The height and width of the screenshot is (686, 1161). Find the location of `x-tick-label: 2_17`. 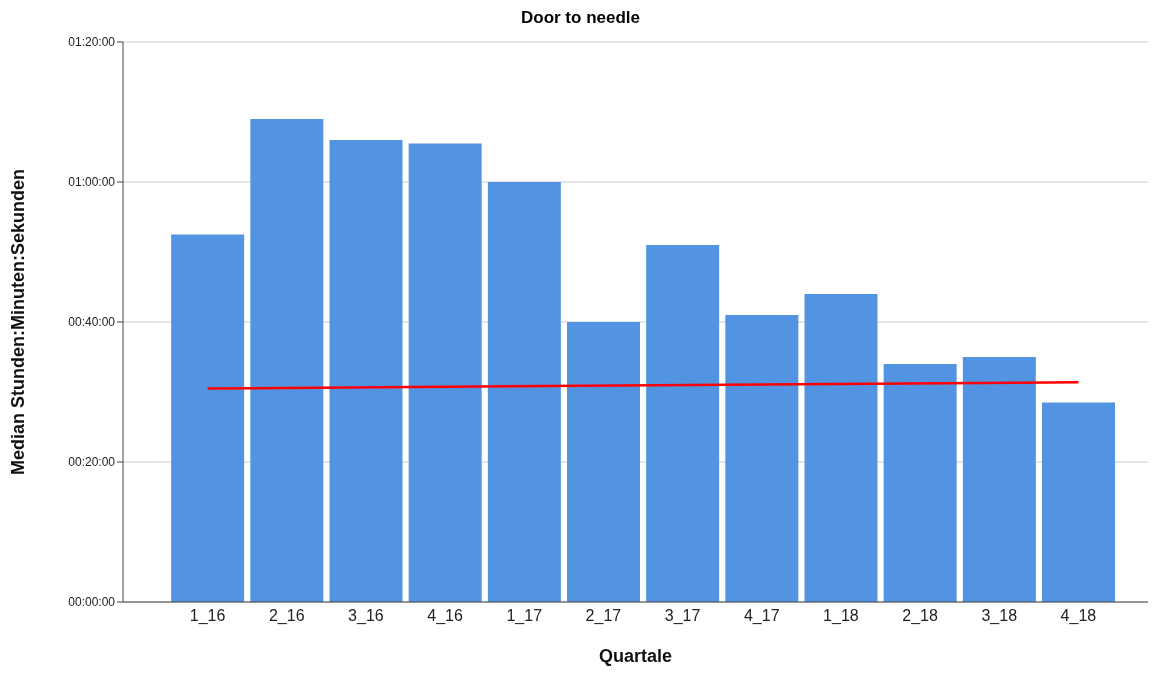

x-tick-label: 2_17 is located at coordinates (603, 616).